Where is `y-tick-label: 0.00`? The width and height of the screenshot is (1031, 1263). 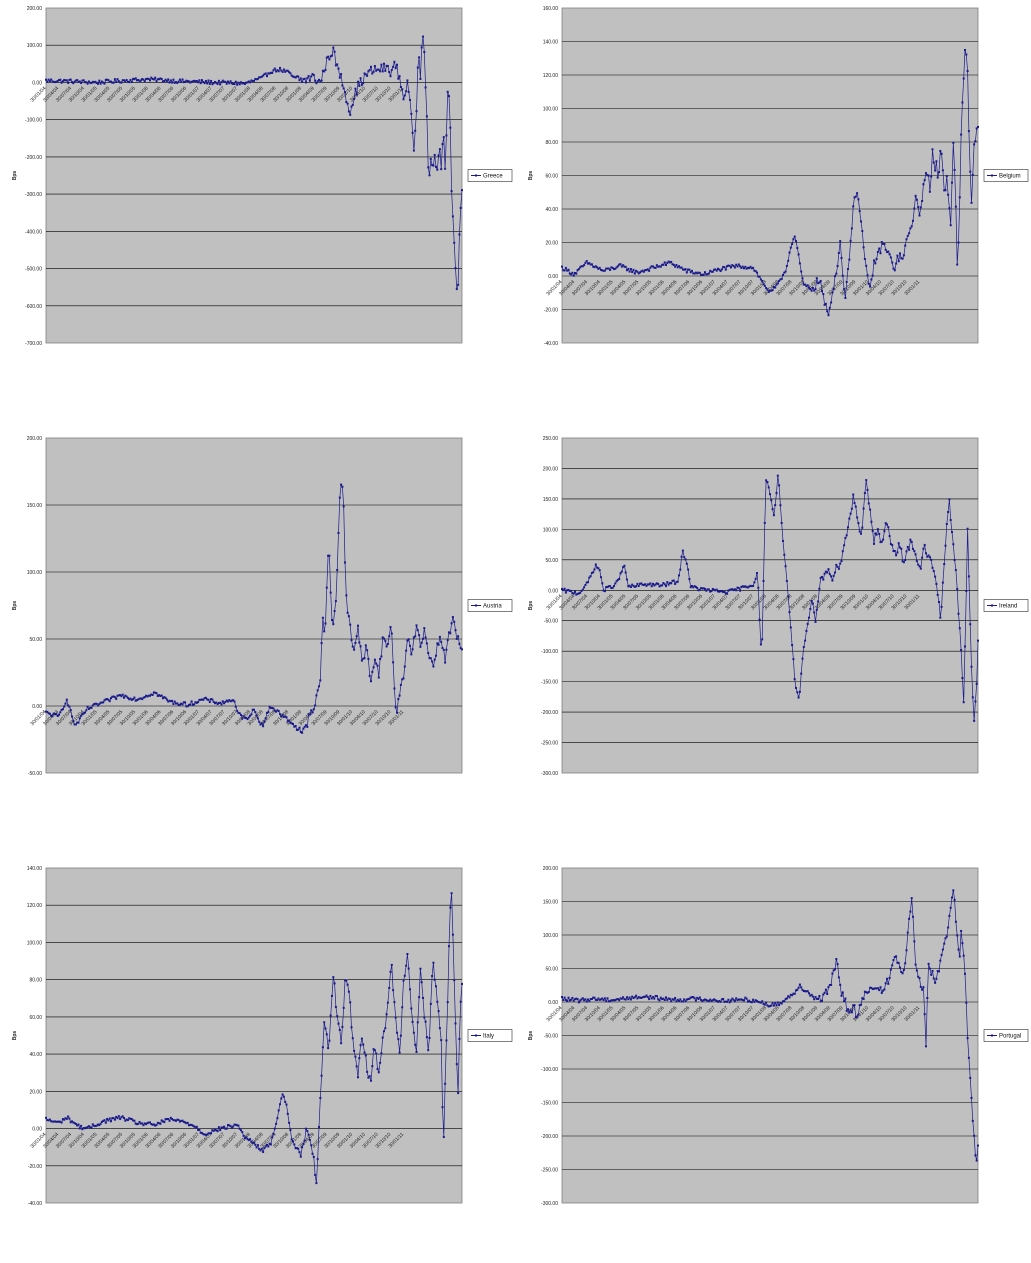 y-tick-label: 0.00 is located at coordinates (37, 83).